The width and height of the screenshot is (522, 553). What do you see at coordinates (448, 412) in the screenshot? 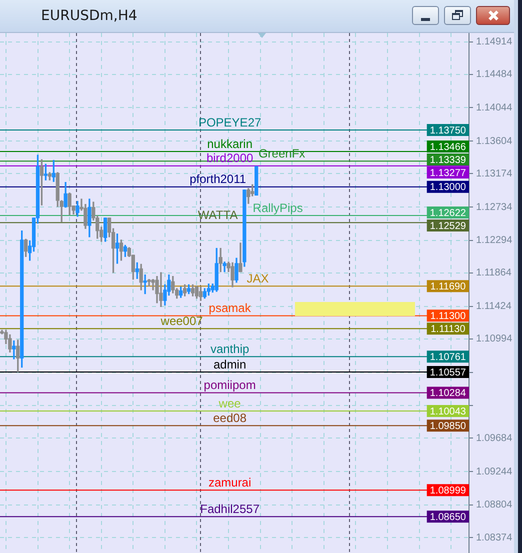
I see `annotation: 1.10043` at bounding box center [448, 412].